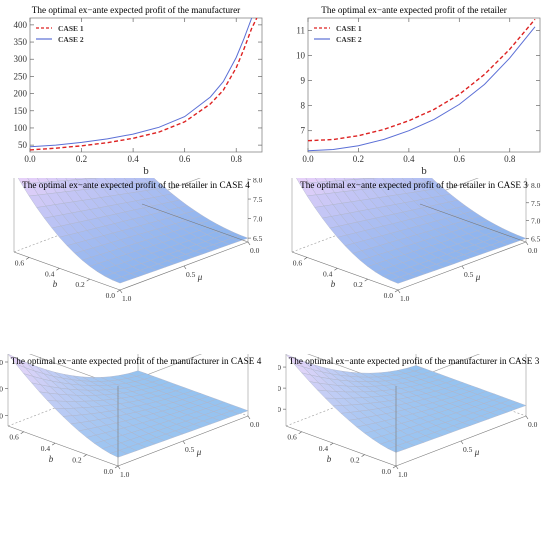 Image resolution: width=550 pixels, height=539 pixels. What do you see at coordinates (303, 131) in the screenshot?
I see `y-tick-label: 7` at bounding box center [303, 131].